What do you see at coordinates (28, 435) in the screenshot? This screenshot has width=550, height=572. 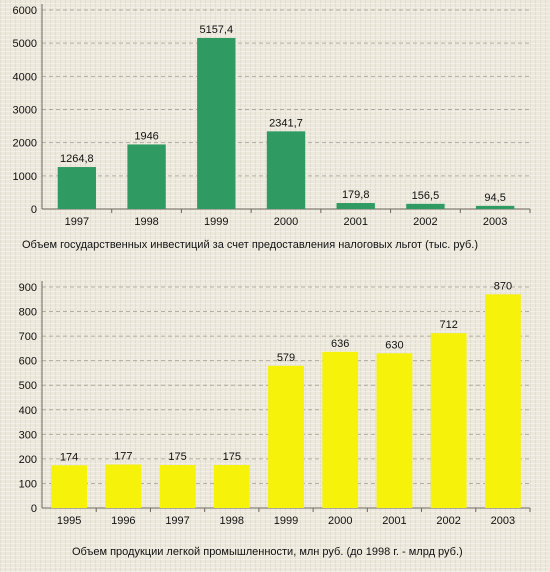 I see `y-tick-label: 300` at bounding box center [28, 435].